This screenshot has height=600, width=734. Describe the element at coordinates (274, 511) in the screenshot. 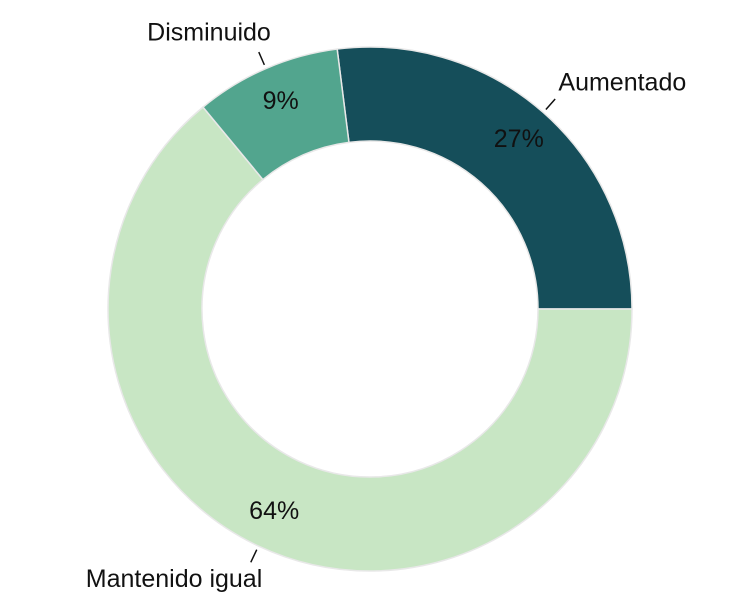

I see `value-label: 64%` at that location.